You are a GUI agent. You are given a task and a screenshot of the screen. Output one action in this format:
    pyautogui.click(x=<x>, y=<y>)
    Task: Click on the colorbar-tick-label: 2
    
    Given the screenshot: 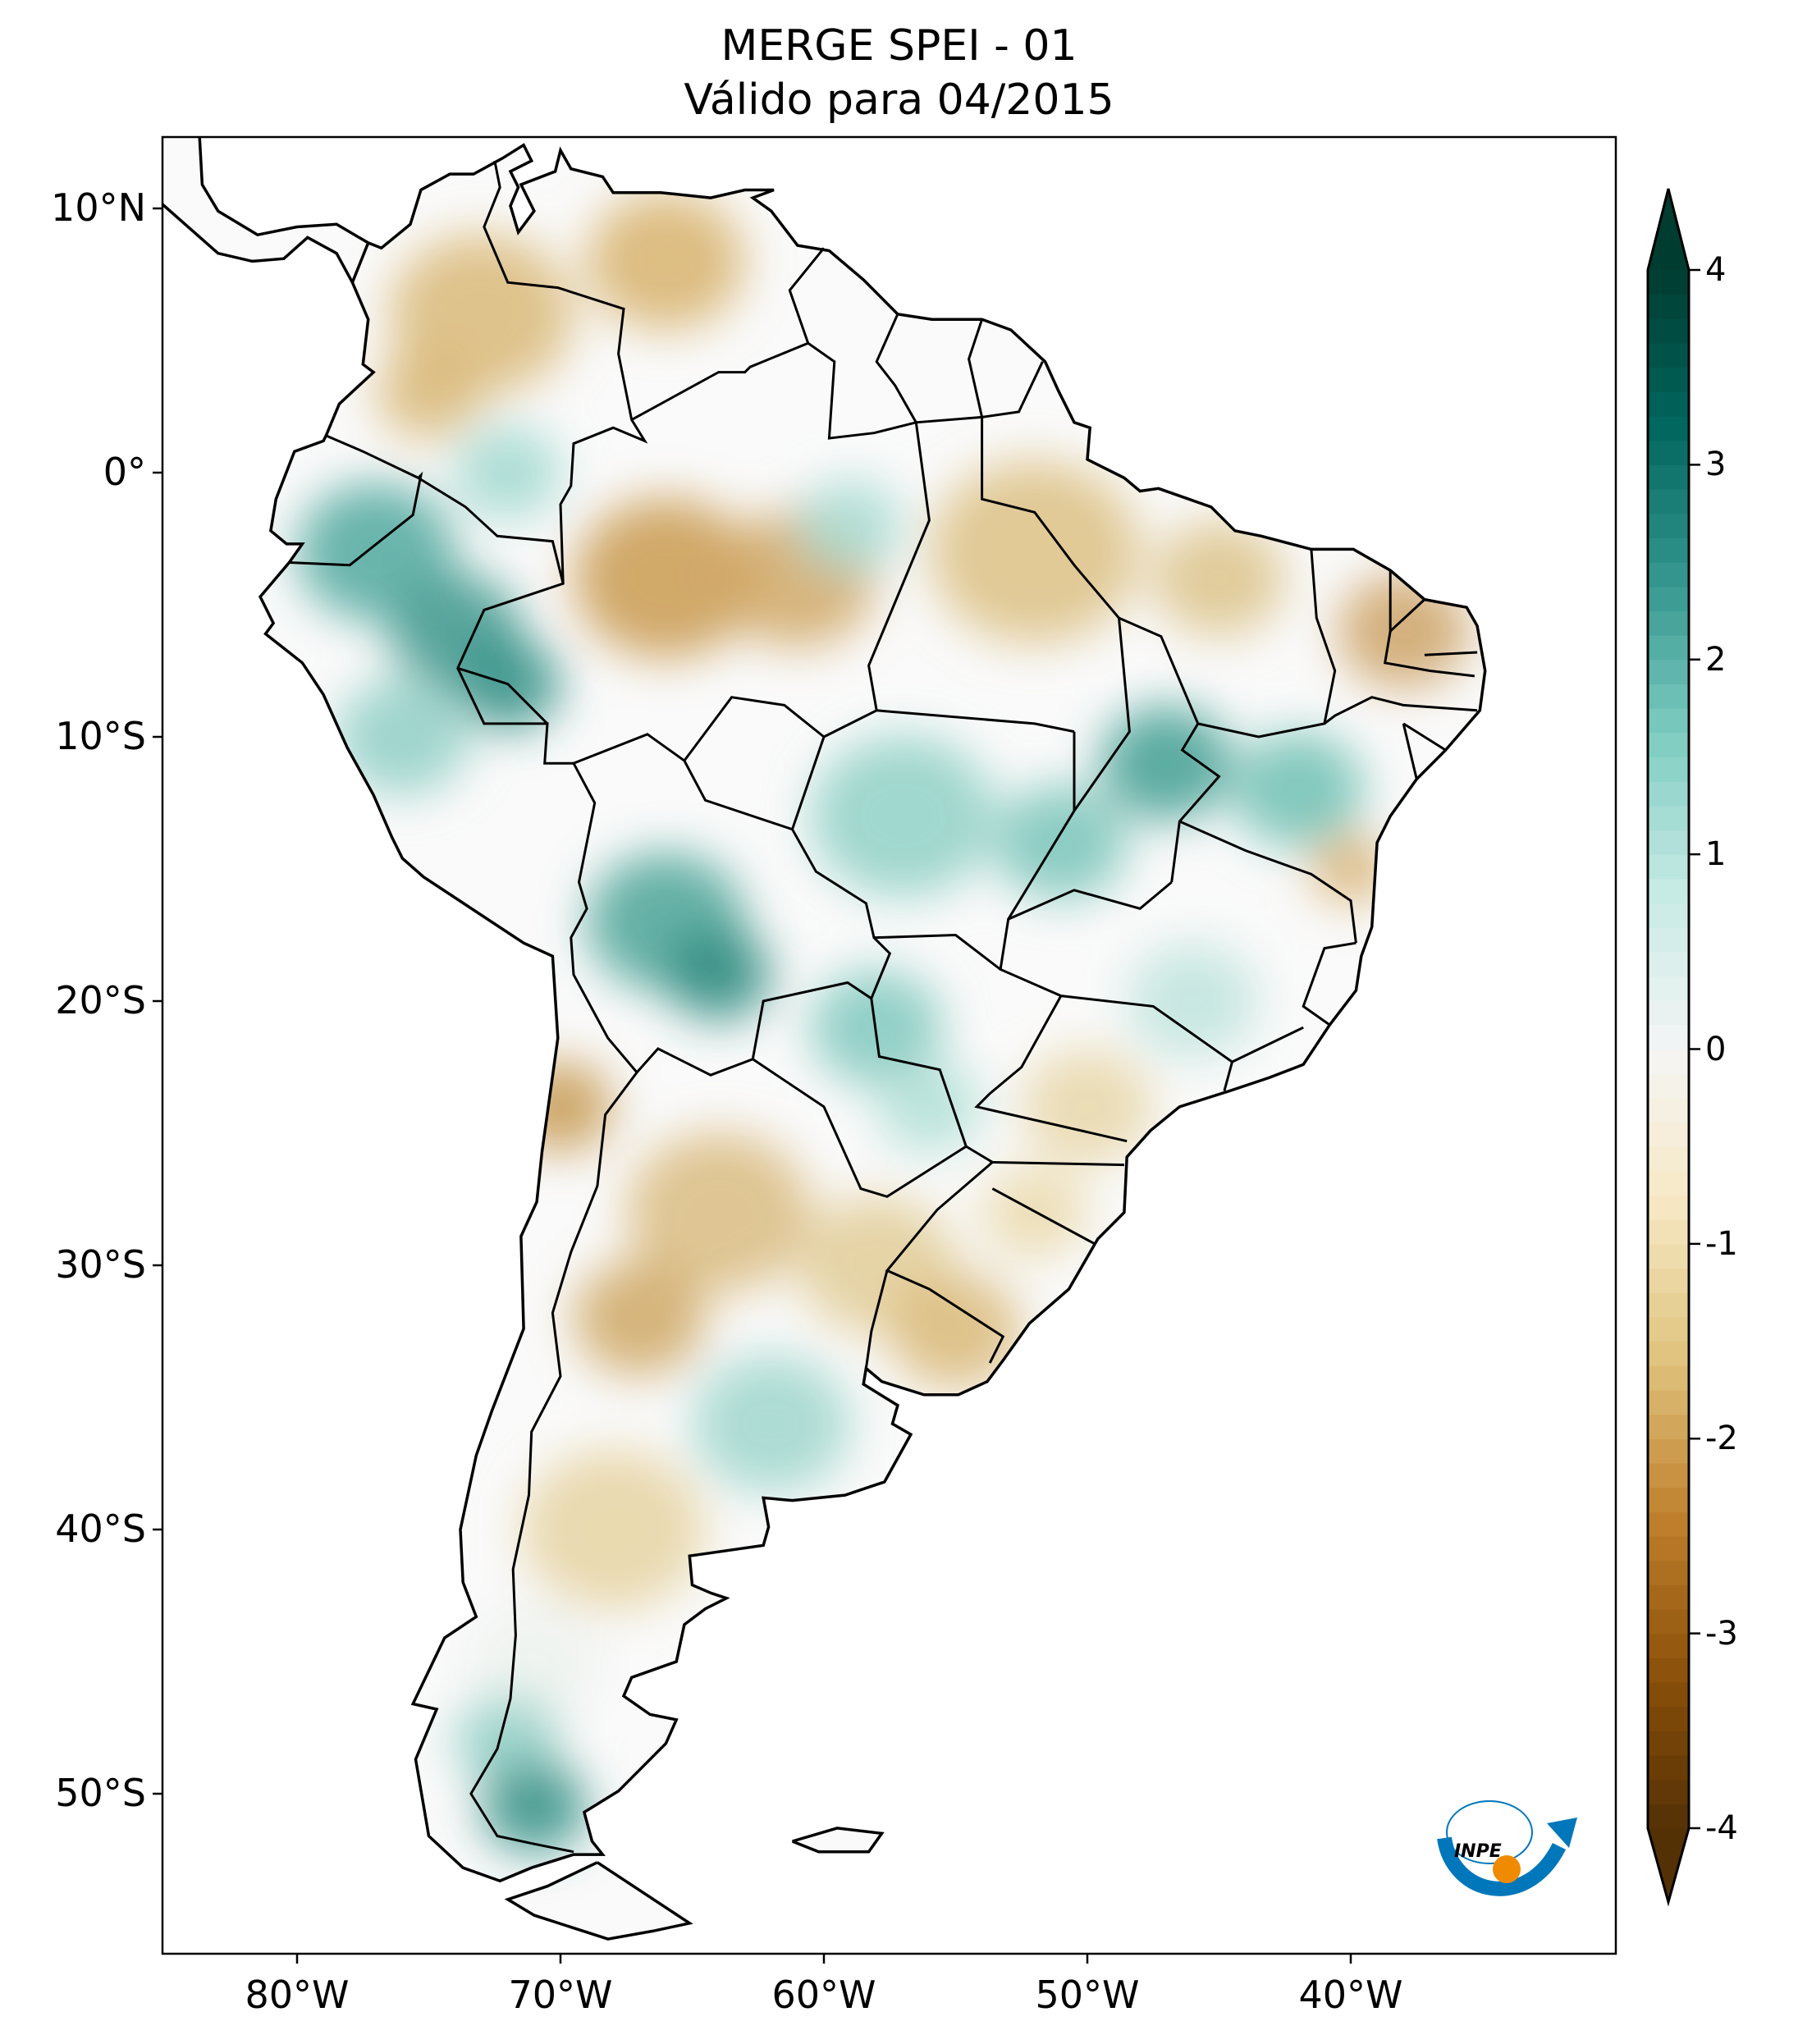 What is the action you would take?
    pyautogui.click(x=1716, y=659)
    